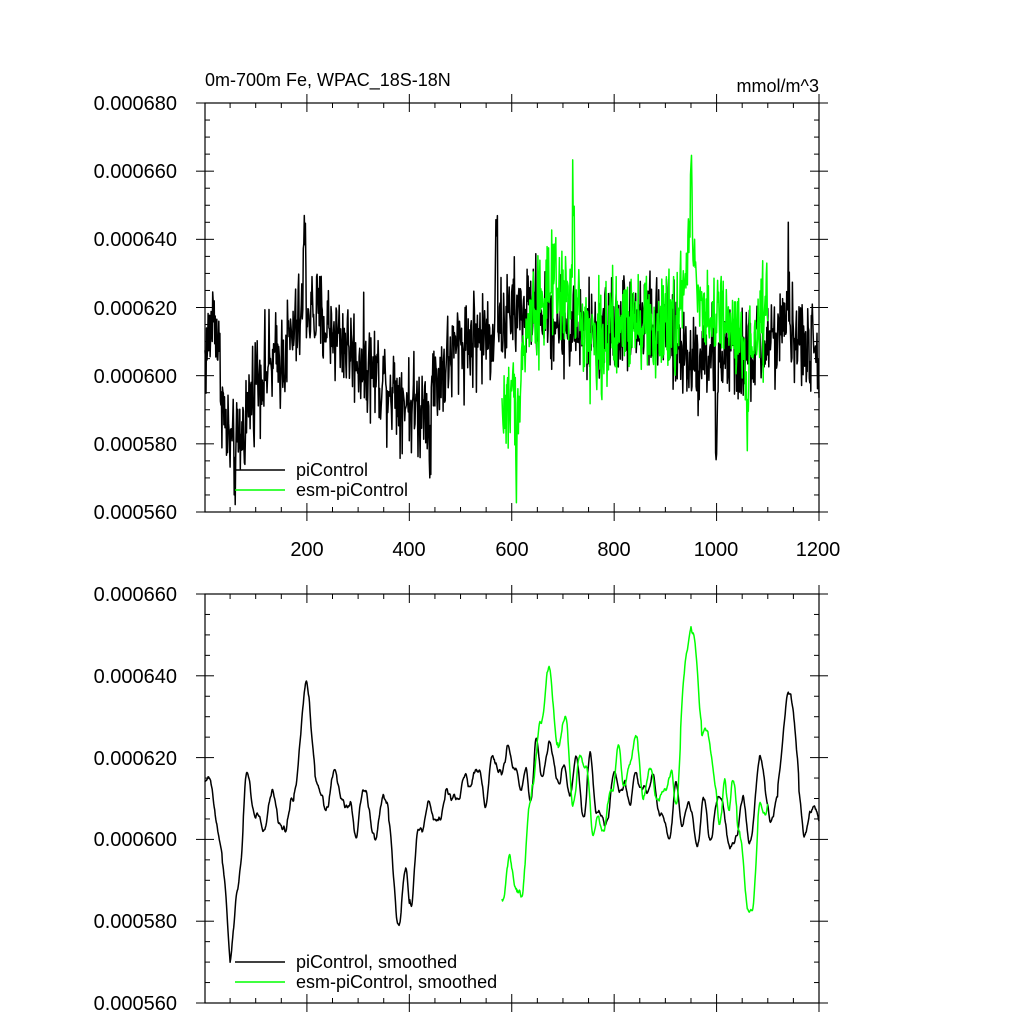  What do you see at coordinates (135, 1004) in the screenshot?
I see `bottom-y-tick-label: 0.000560` at bounding box center [135, 1004].